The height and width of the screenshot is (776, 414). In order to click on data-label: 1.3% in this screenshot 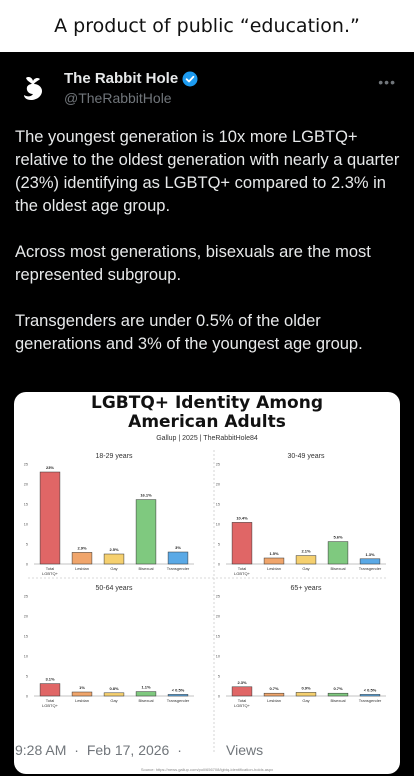, I will do `click(370, 554)`.